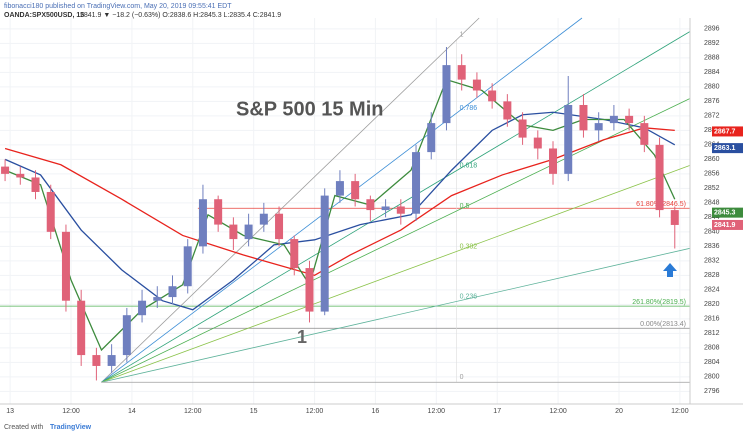  I want to click on x-tick-label: 17, so click(497, 411).